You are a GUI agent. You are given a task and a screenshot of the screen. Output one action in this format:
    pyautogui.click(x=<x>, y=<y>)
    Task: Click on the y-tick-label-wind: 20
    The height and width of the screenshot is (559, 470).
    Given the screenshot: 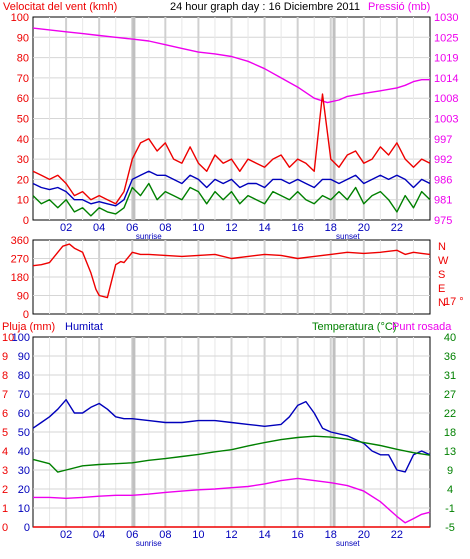 What is the action you would take?
    pyautogui.click(x=23, y=180)
    